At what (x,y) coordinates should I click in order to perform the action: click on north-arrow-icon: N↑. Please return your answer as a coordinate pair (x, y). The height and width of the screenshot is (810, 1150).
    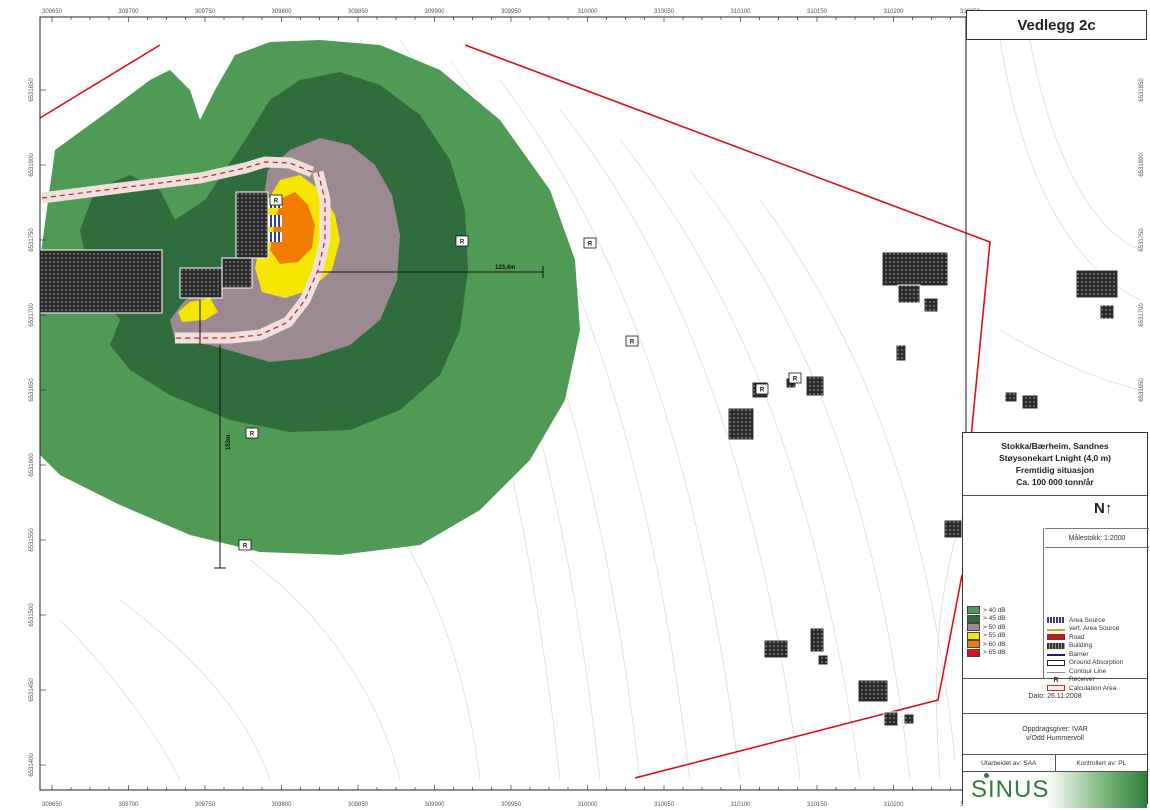
    Looking at the image, I should click on (1103, 508).